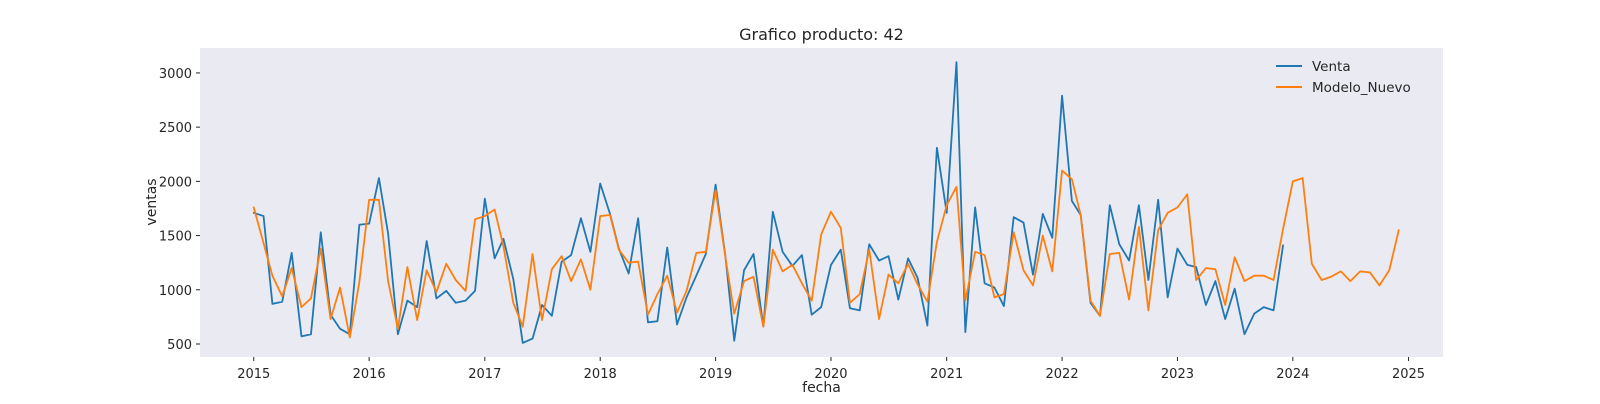  Describe the element at coordinates (152, 201) in the screenshot. I see `y-axis-title: ventas` at that location.